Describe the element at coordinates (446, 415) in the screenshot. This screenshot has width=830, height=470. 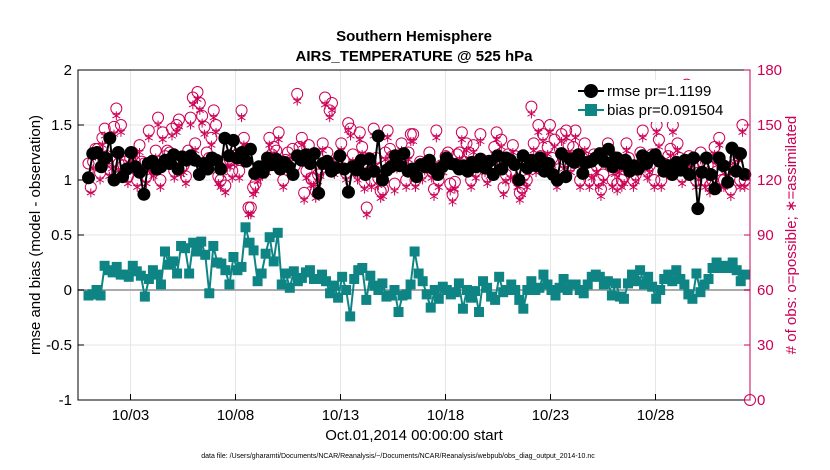
I see `x-tick-label-3: 10/18` at that location.